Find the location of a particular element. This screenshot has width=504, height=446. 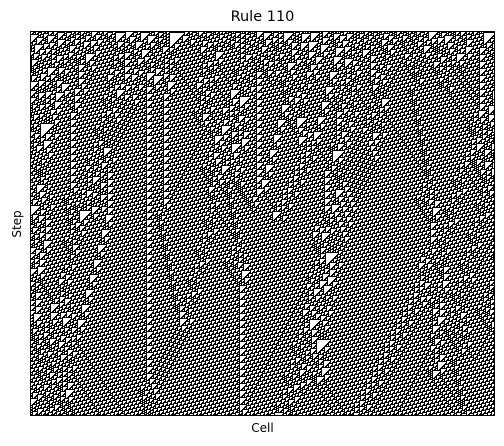

chart-title: Rule 110 is located at coordinates (262, 17).